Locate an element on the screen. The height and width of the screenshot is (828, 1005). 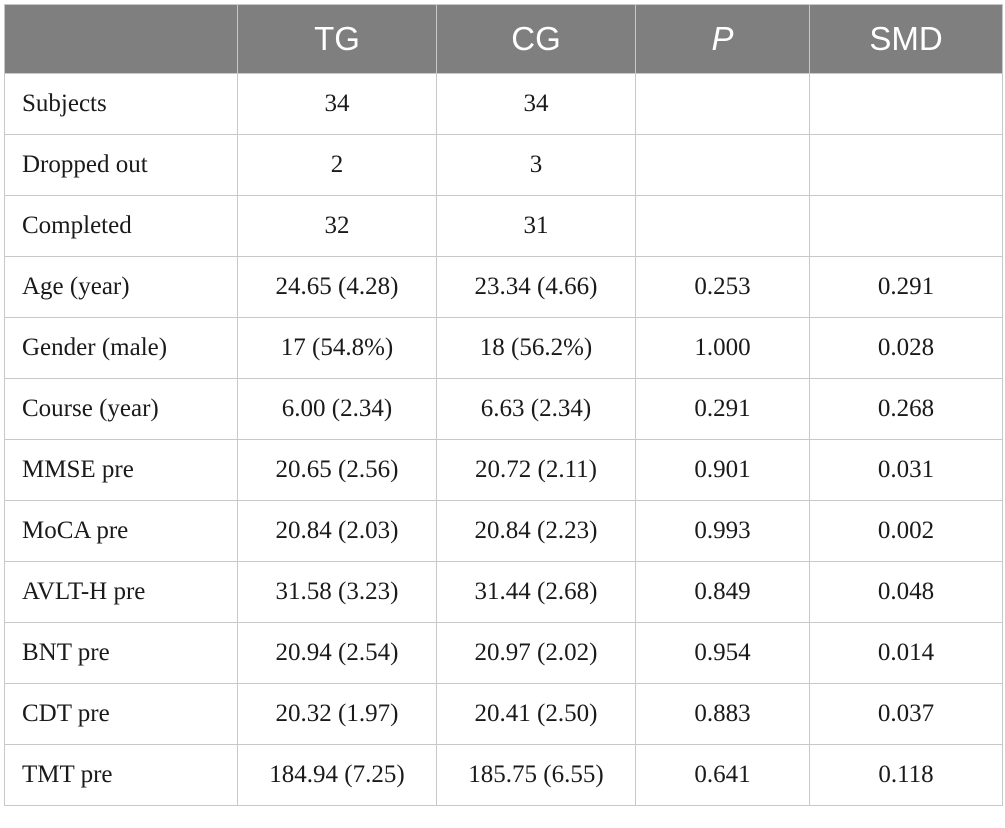
cell-smd: 0.291 is located at coordinates (906, 287).